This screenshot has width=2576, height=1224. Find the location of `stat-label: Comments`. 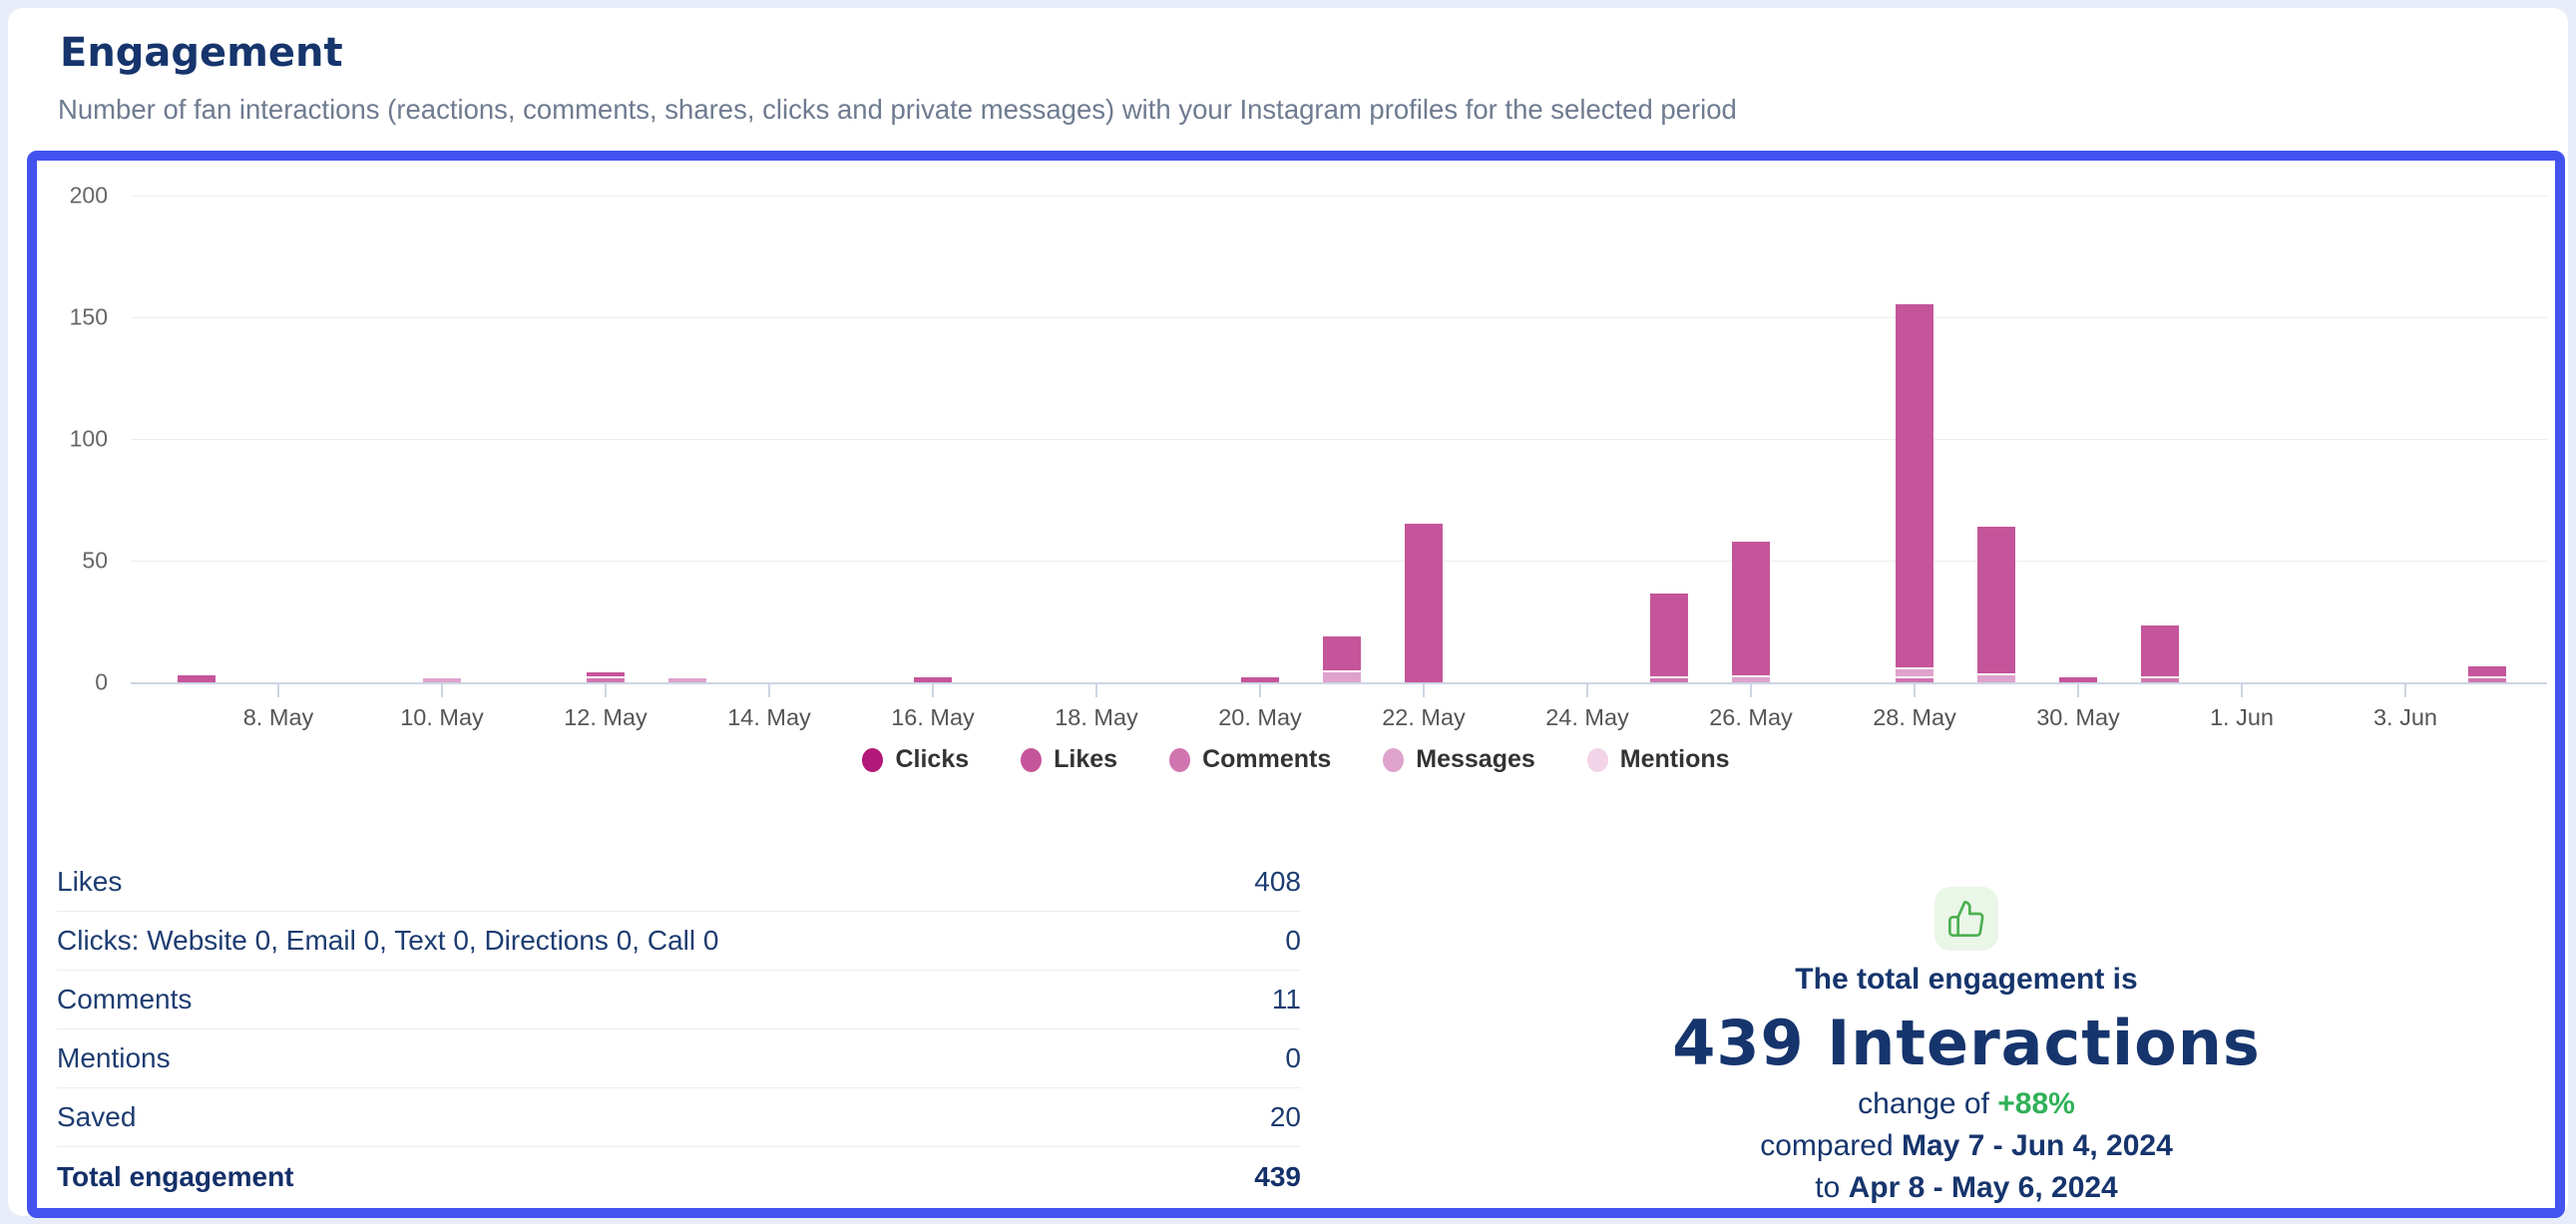

stat-label: Comments is located at coordinates (125, 999).